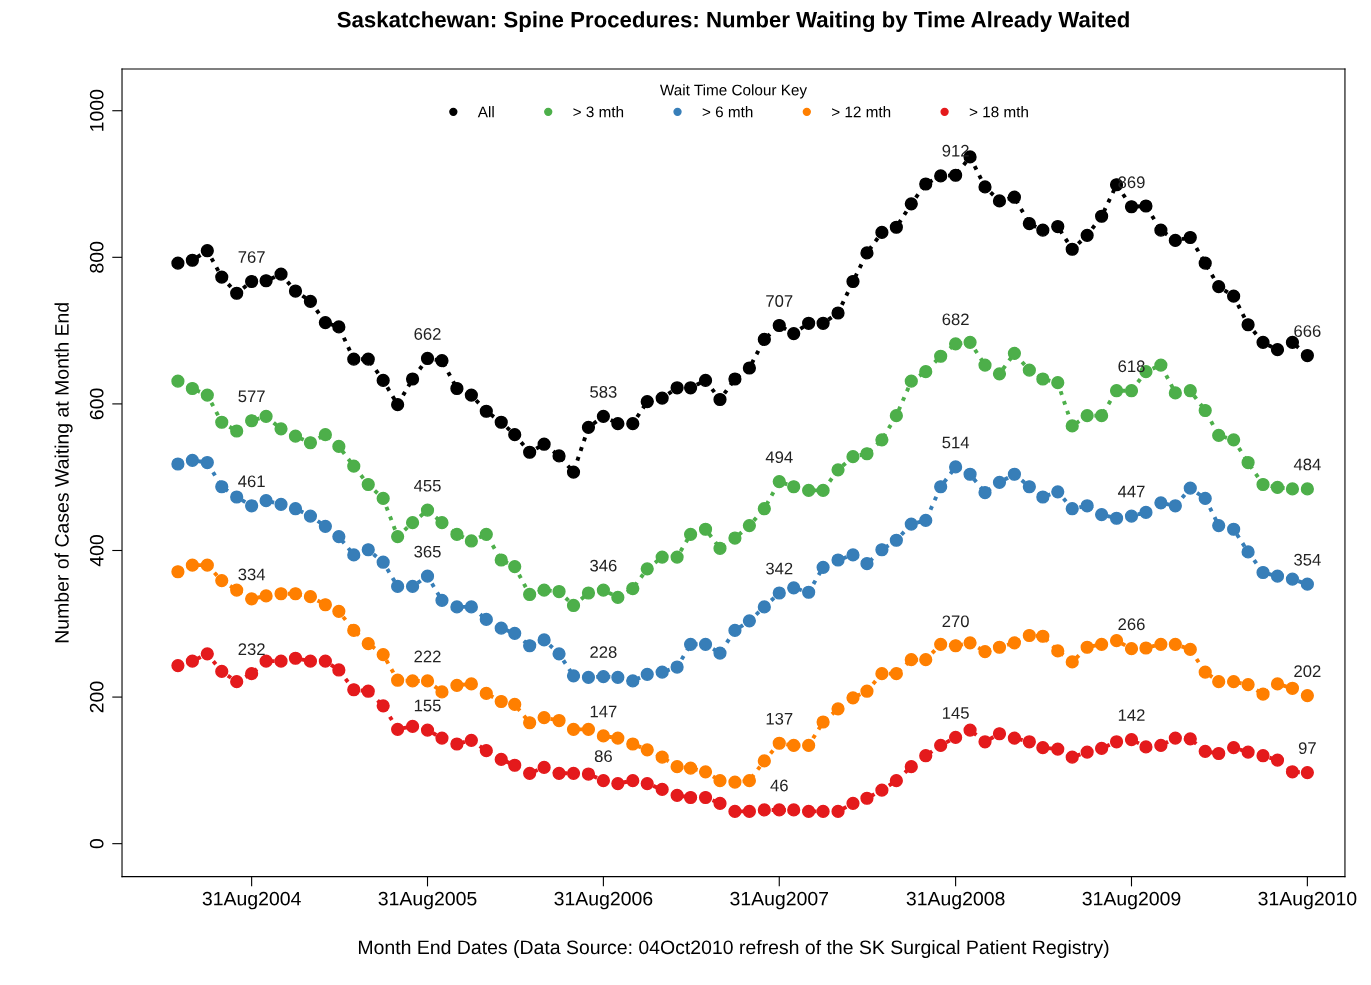 The height and width of the screenshot is (985, 1371). I want to click on data-label: 484, so click(1307, 464).